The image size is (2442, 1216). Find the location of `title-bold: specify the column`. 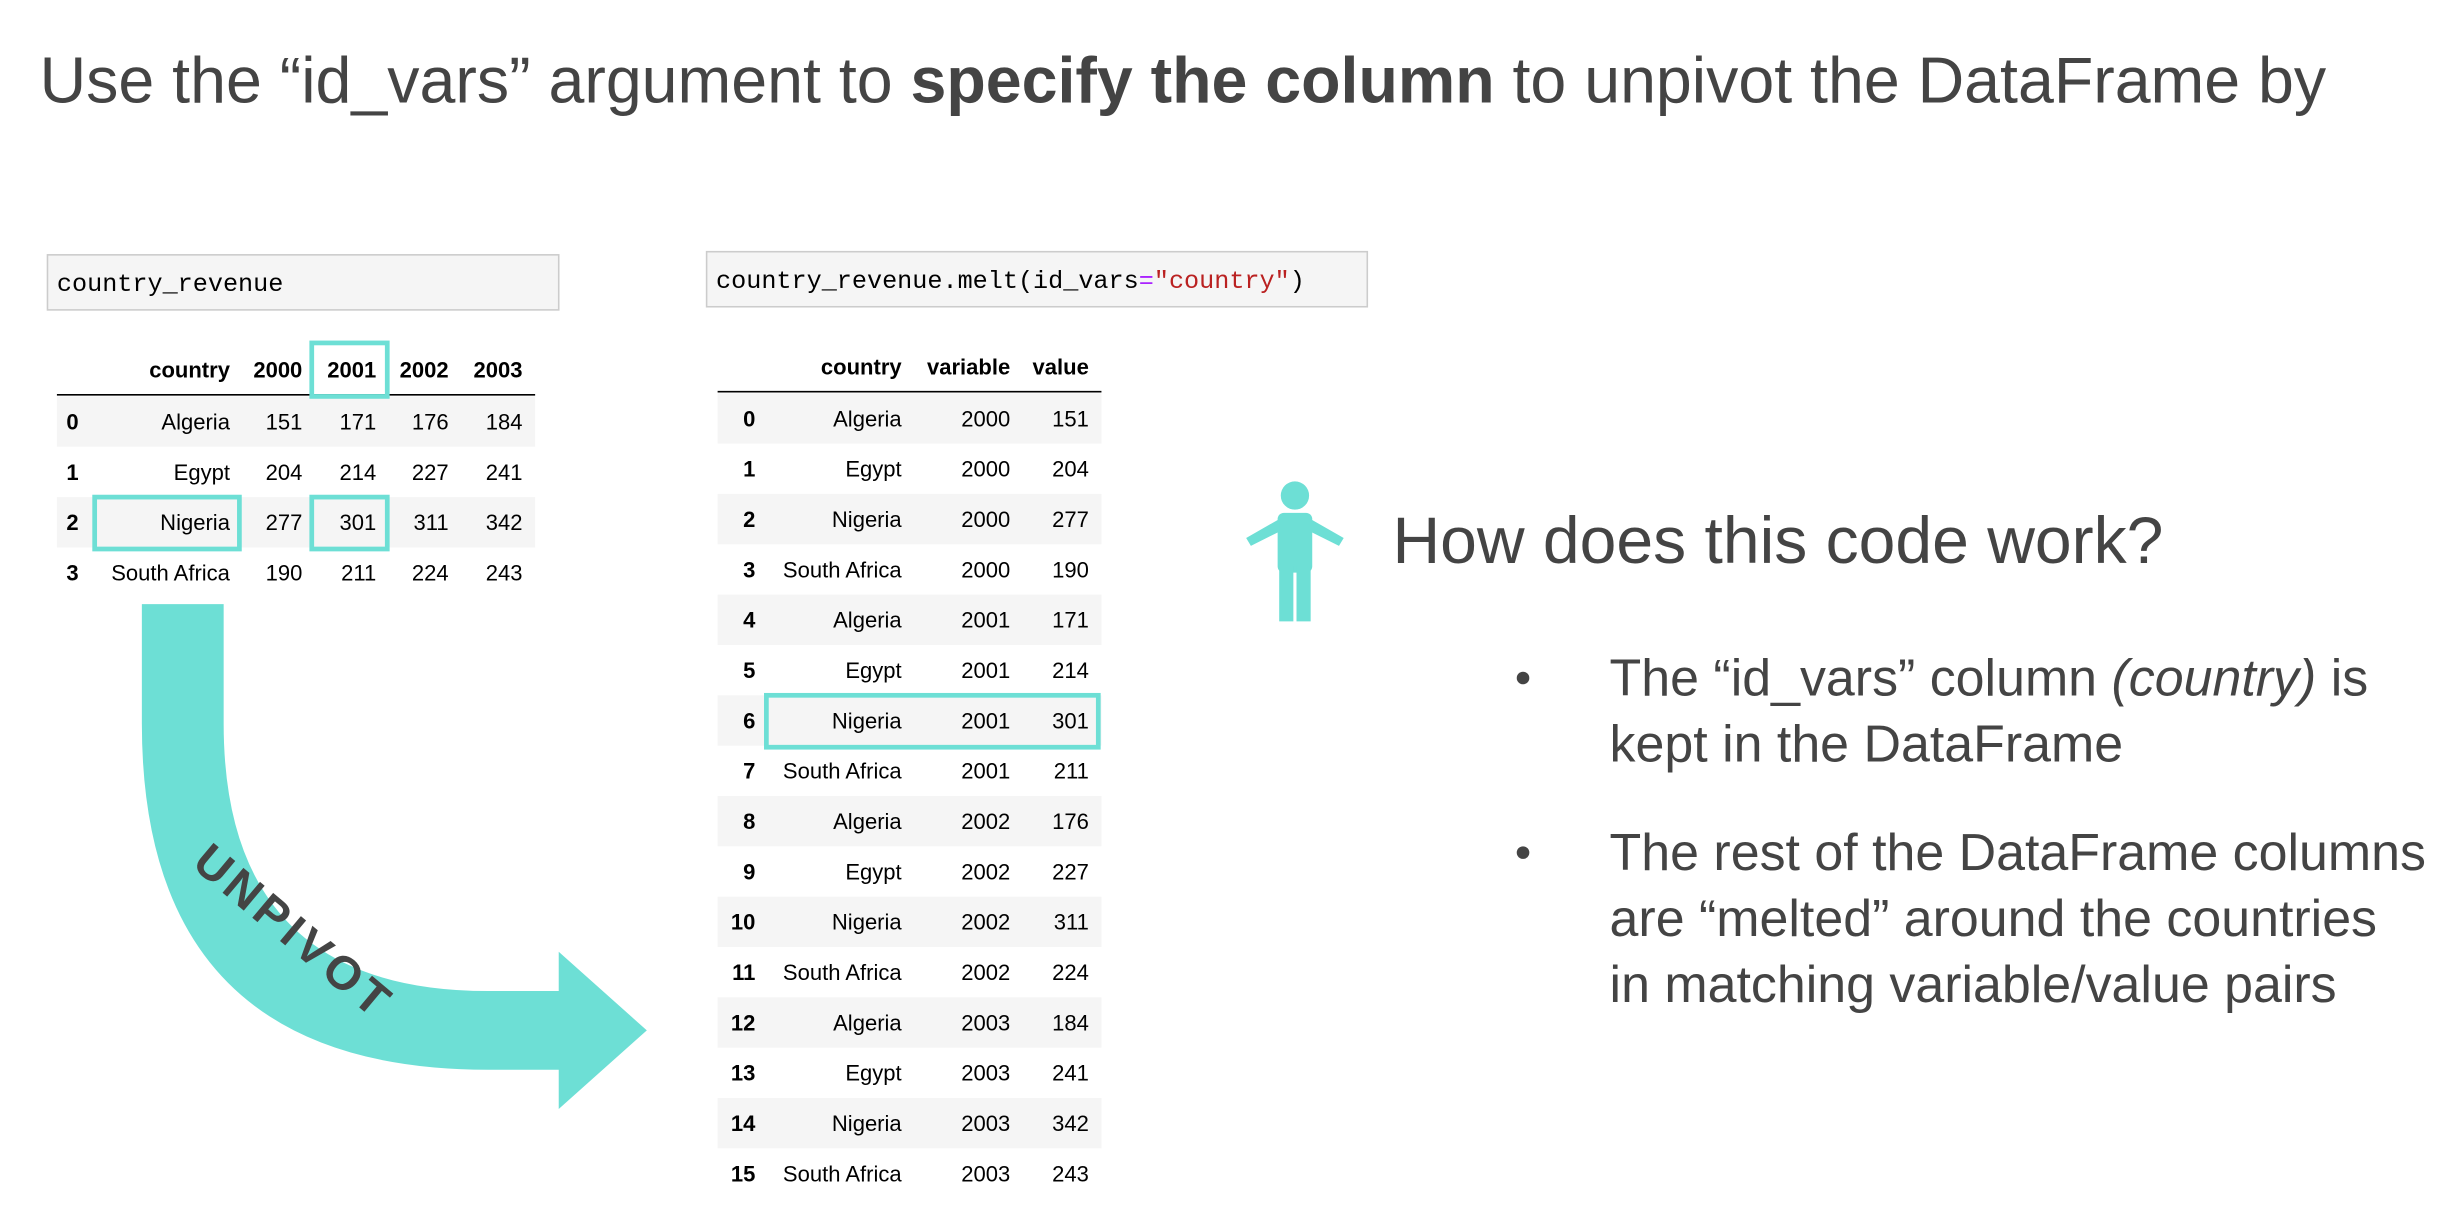

title-bold: specify the column is located at coordinates (1203, 80).